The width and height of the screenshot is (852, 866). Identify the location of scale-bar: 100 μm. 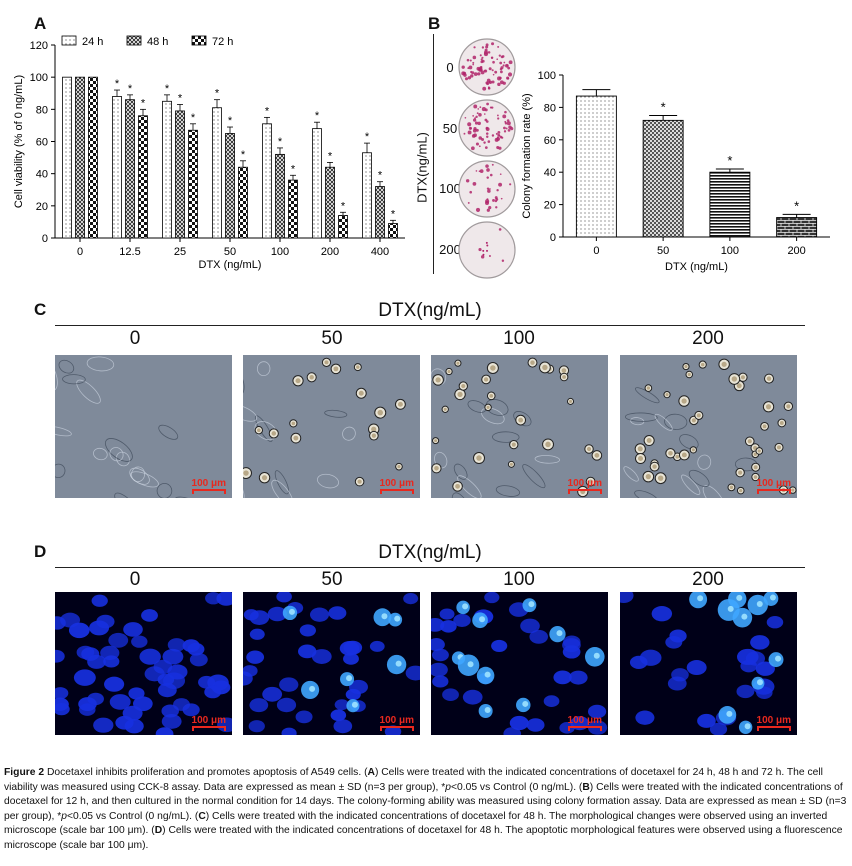
(773, 486).